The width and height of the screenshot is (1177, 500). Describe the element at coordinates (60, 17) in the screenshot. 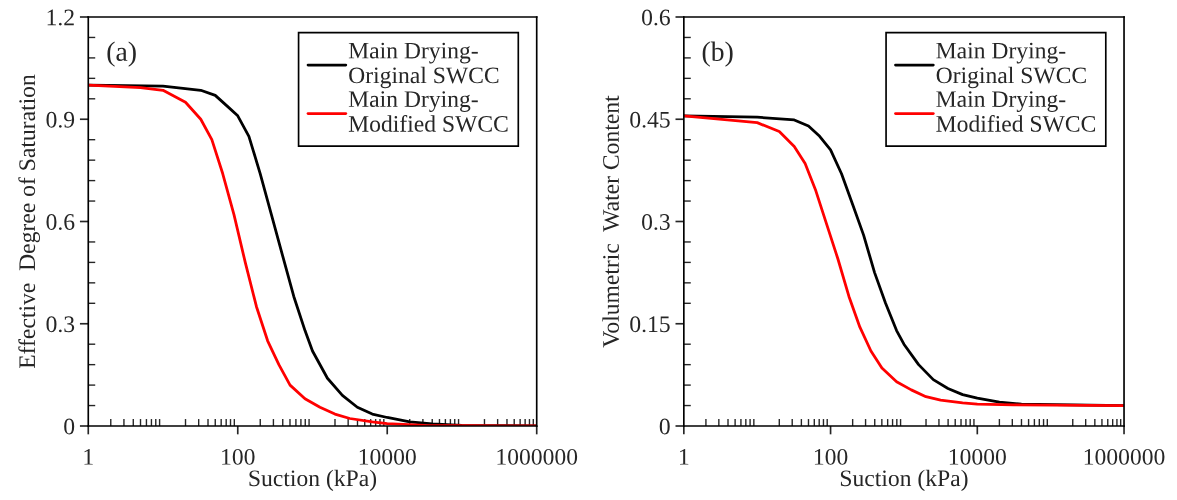

I see `y-tick-label: 1.2` at that location.